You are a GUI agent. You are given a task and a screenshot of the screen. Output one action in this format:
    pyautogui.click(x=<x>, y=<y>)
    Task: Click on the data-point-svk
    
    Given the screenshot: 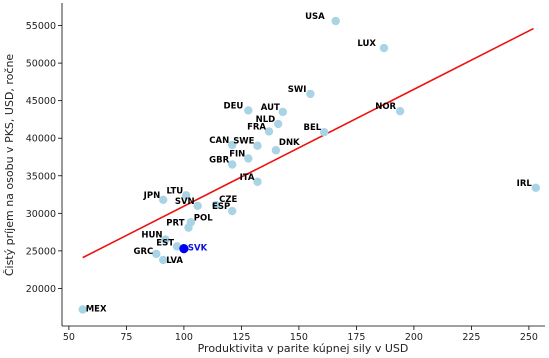 What is the action you would take?
    pyautogui.click(x=184, y=249)
    